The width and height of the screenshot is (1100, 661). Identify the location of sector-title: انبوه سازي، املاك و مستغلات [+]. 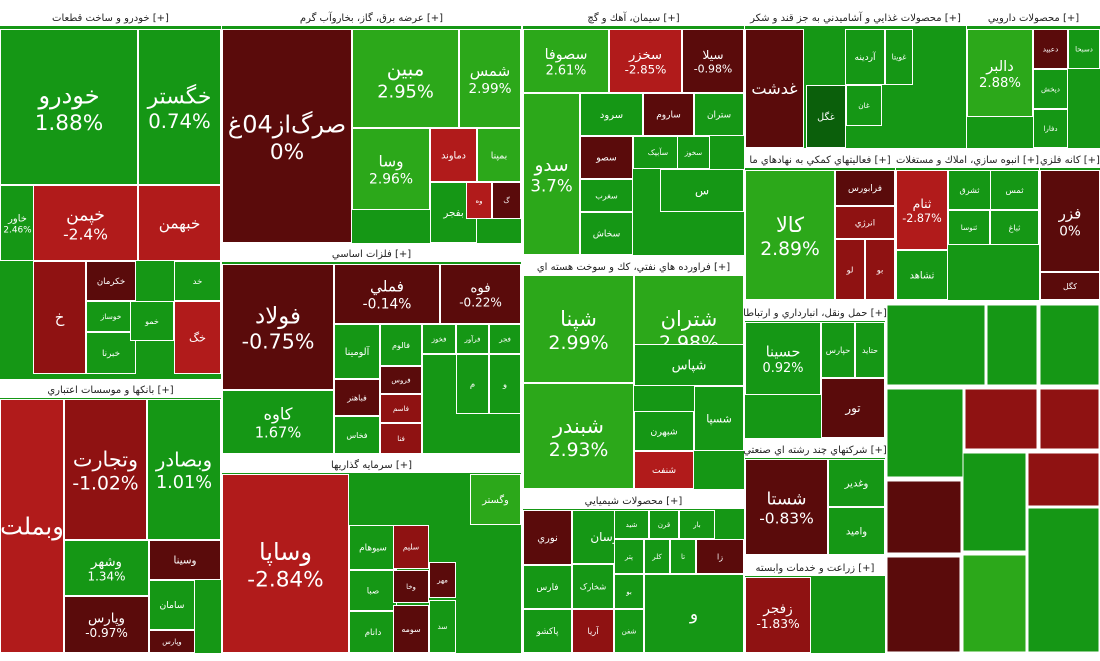
(967, 160).